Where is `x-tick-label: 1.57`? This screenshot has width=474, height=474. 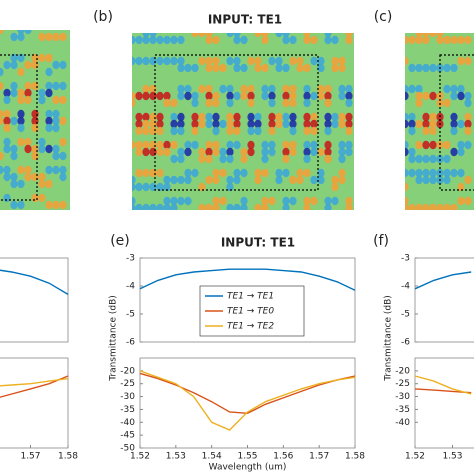 x-tick-label: 1.57 is located at coordinates (30, 457).